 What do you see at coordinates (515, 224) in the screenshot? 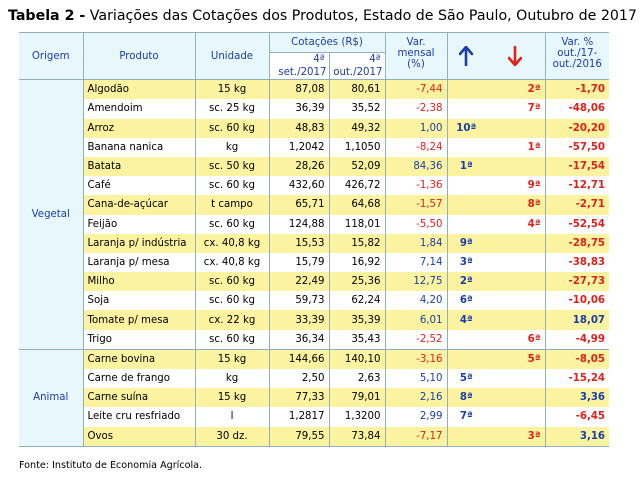
I see `rank-down-cell: 4ª` at bounding box center [515, 224].